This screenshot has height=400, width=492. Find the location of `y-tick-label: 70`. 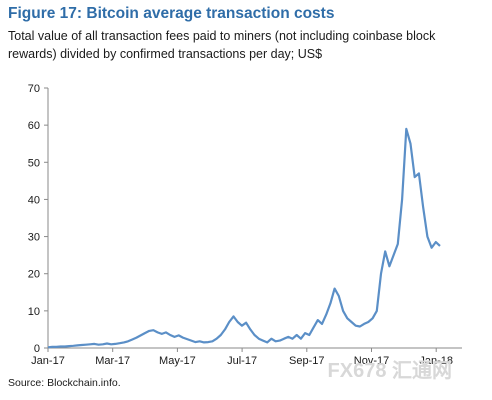

y-tick-label: 70 is located at coordinates (34, 89).